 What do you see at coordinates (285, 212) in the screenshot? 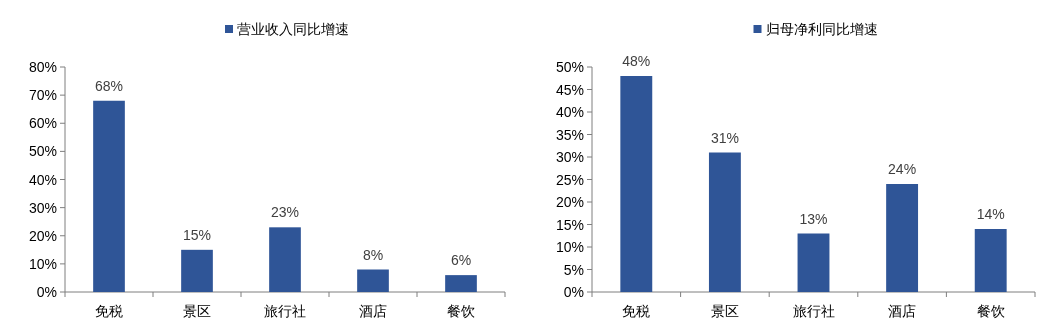
I see `data-label: 23%` at bounding box center [285, 212].